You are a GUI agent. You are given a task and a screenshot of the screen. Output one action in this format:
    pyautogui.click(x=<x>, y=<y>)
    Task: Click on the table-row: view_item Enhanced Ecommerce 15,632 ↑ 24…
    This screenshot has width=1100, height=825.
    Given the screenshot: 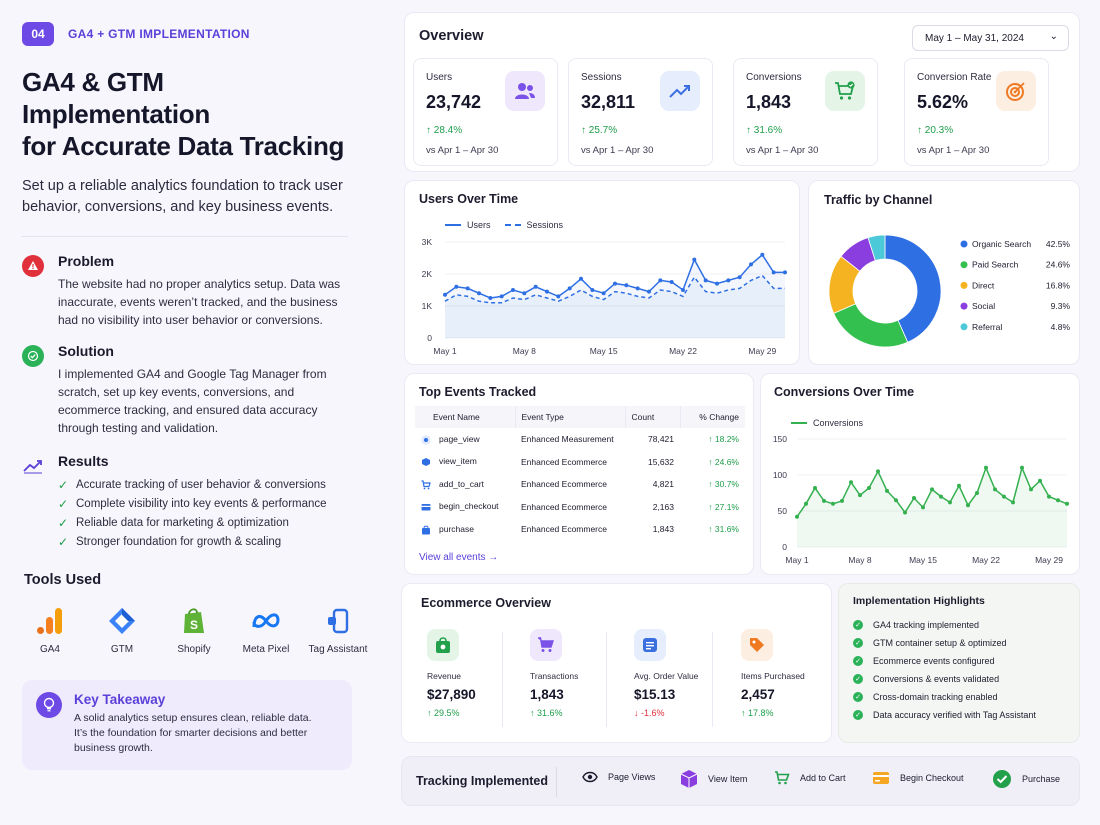 What is the action you would take?
    pyautogui.click(x=580, y=462)
    